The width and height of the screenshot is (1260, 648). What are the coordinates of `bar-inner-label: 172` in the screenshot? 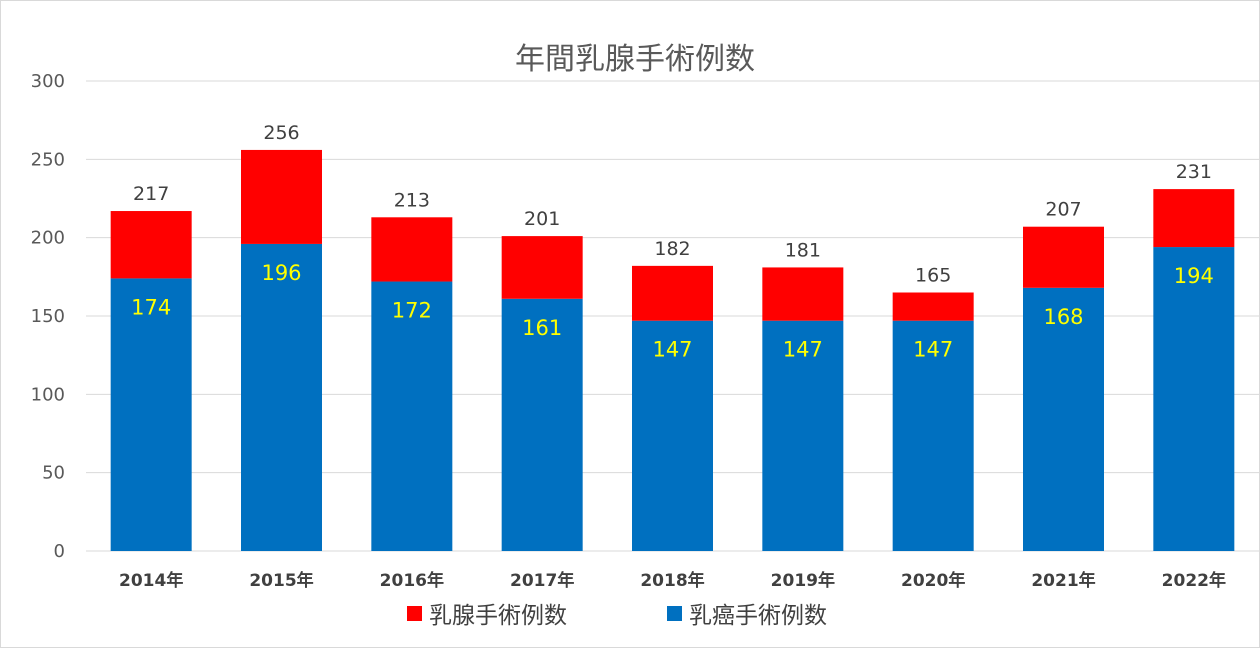 It's located at (412, 311).